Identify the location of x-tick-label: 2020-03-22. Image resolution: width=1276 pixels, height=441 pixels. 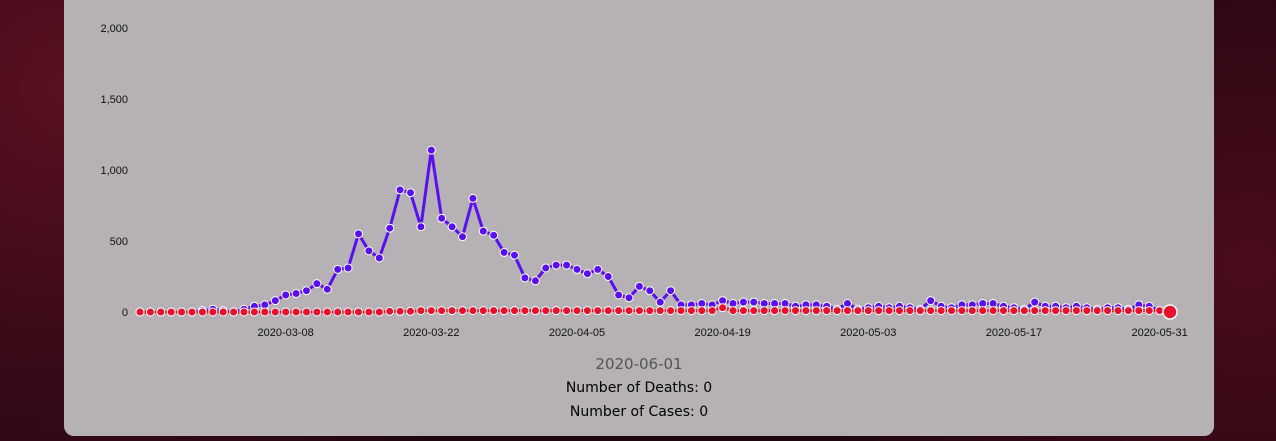
(431, 333).